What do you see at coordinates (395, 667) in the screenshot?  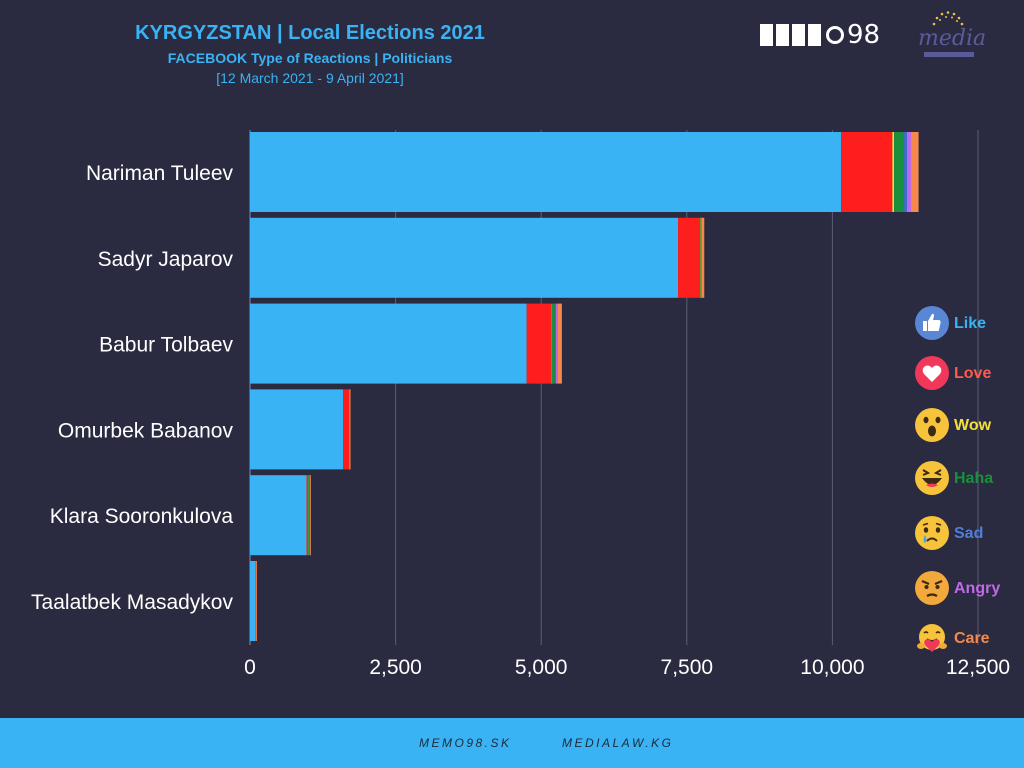 I see `x-tick-label: 2,500` at bounding box center [395, 667].